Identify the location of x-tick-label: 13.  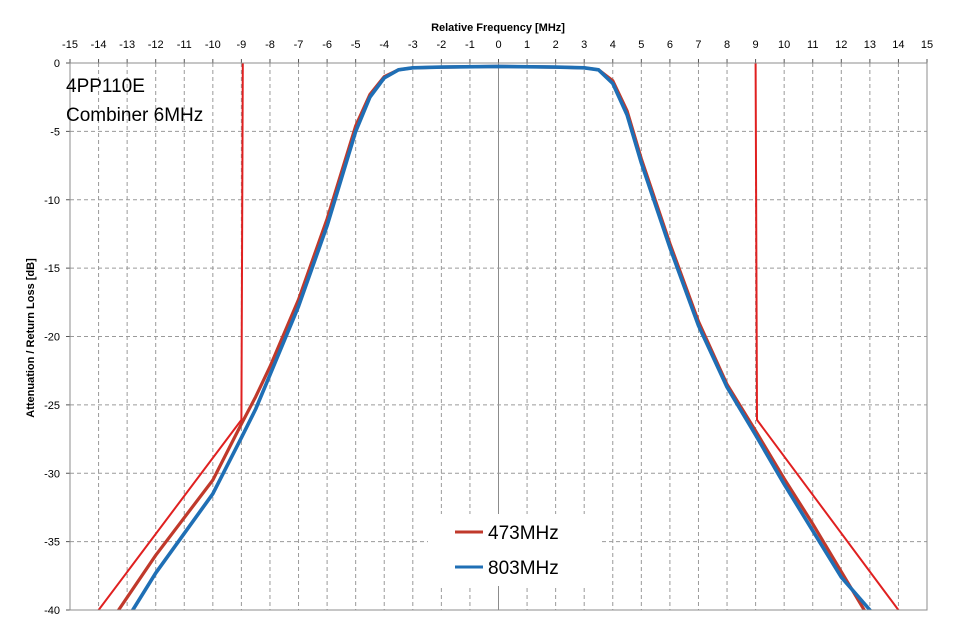
(870, 45).